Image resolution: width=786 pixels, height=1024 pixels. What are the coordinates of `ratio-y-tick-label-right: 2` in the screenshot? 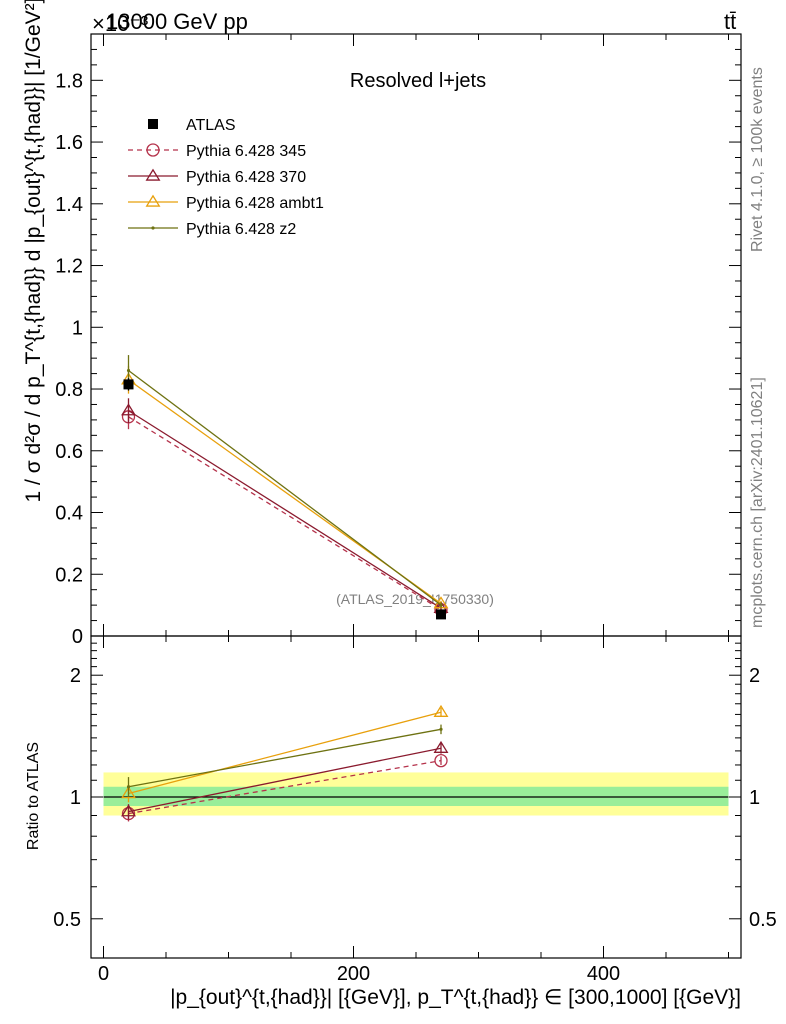 It's located at (754, 676).